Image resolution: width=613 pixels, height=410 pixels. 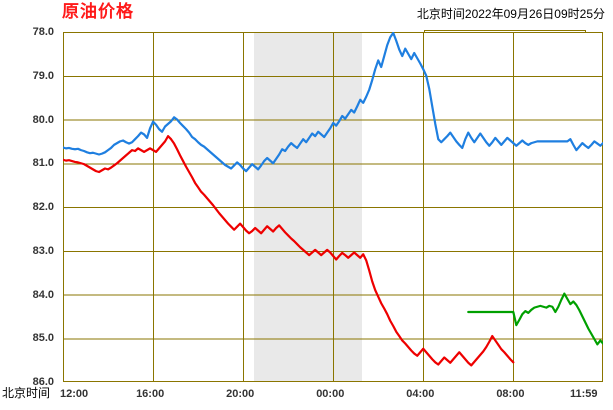 I want to click on y-tick-label: 80.0, so click(x=43, y=119).